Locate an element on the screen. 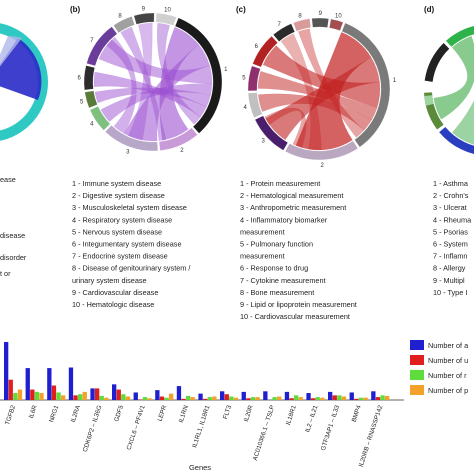 Image resolution: width=474 pixels, height=474 pixels. bar-legend-label-4: Number of p is located at coordinates (448, 390).